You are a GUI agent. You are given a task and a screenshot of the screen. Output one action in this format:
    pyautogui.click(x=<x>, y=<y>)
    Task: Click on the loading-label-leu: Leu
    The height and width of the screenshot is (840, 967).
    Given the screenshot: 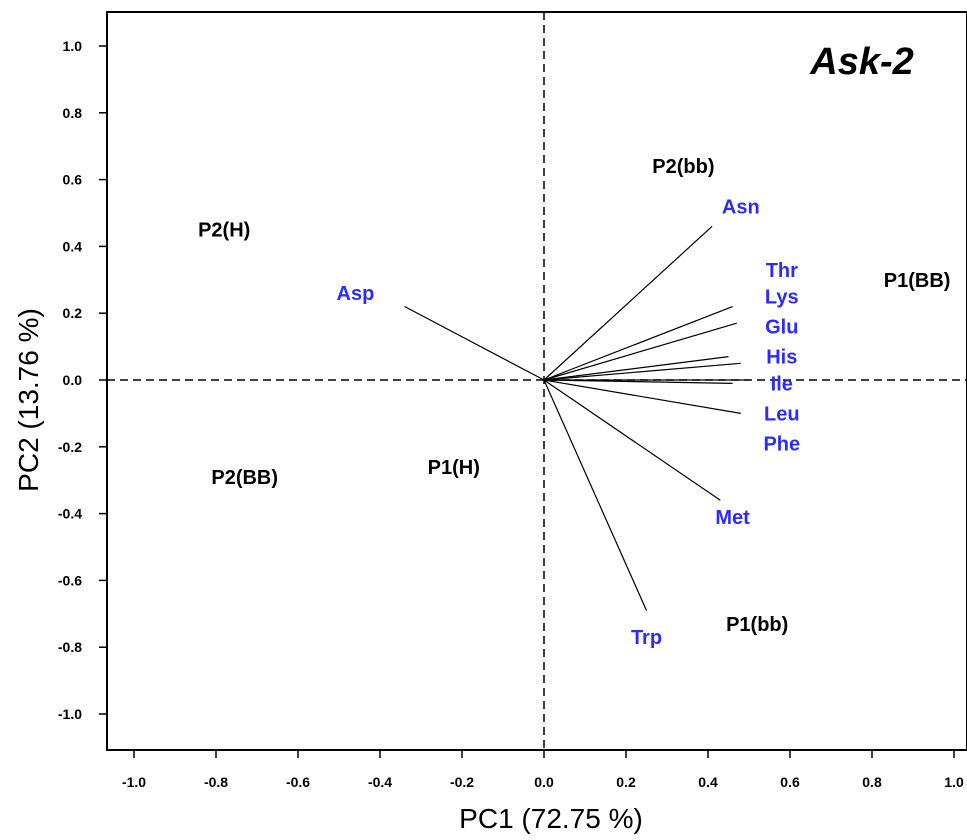 What is the action you would take?
    pyautogui.click(x=782, y=414)
    